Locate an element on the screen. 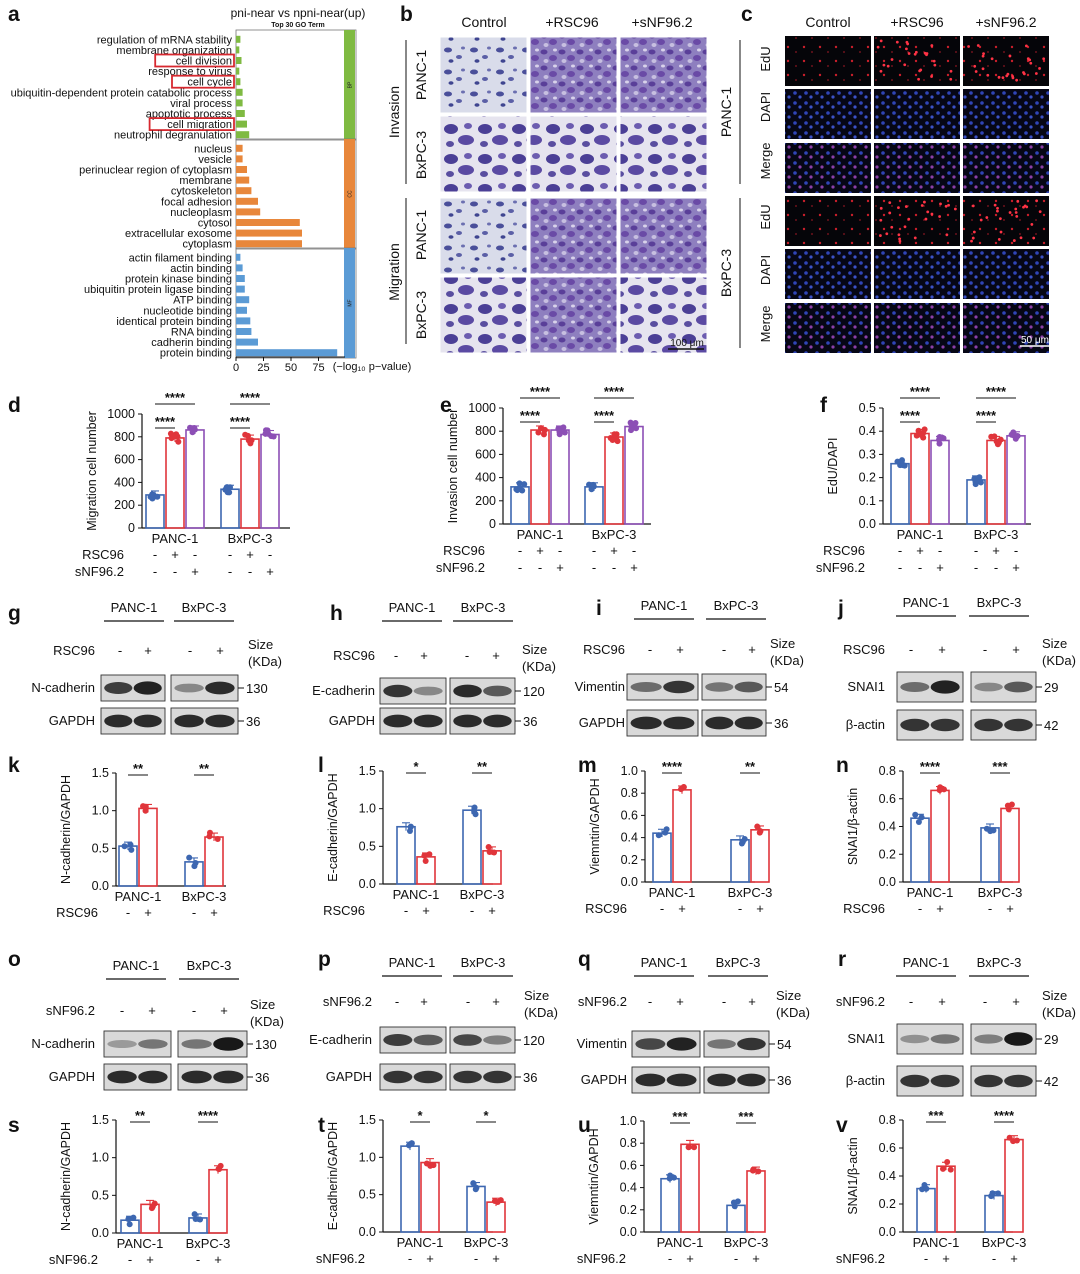 This screenshot has width=1080, height=1274. panel-label-q: q is located at coordinates (584, 959).